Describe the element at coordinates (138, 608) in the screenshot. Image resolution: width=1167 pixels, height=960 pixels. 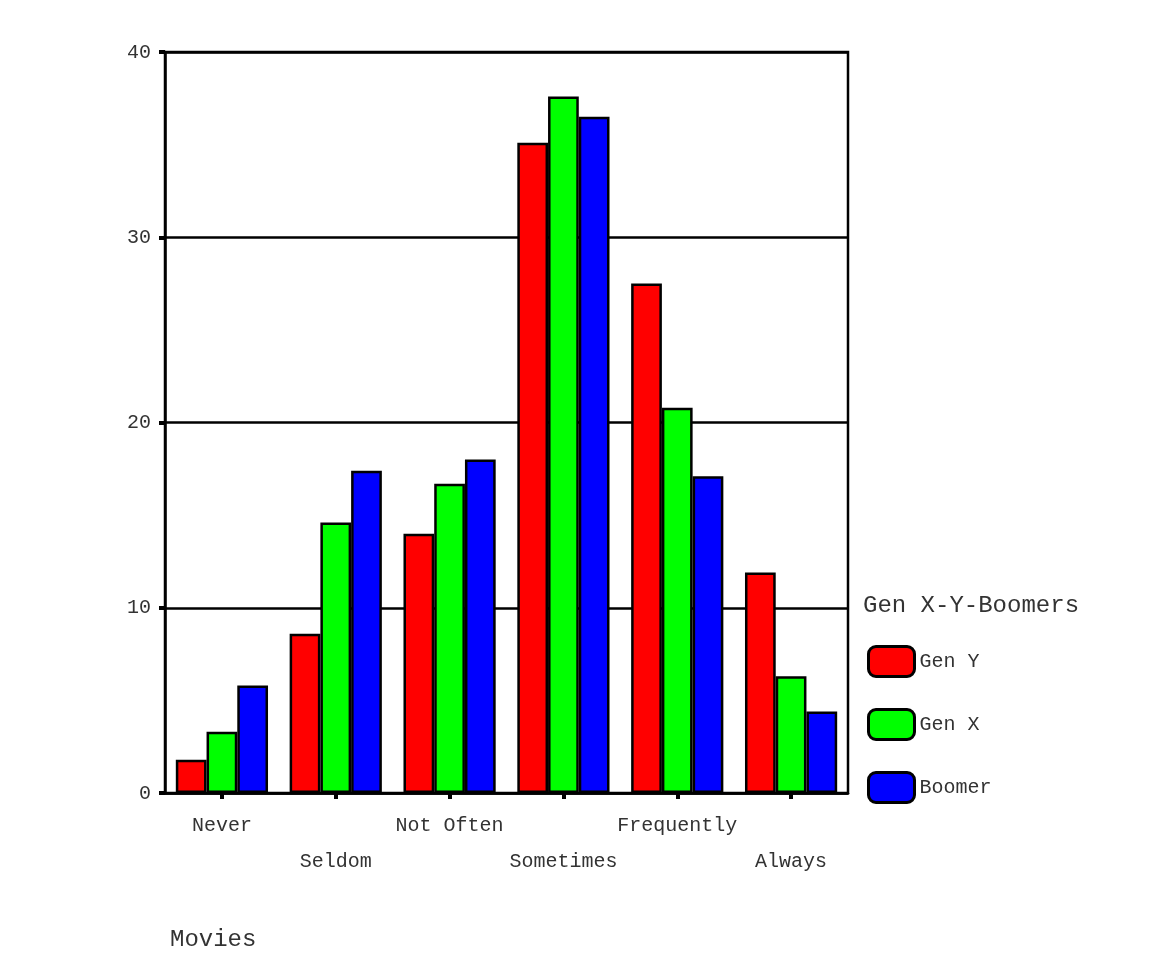
I see `y-tick-label: 10` at that location.